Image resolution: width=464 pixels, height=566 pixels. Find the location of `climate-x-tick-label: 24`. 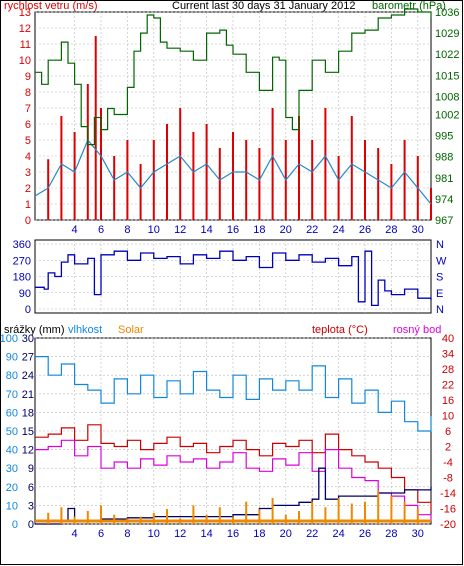

climate-x-tick-label: 24 is located at coordinates (338, 534).